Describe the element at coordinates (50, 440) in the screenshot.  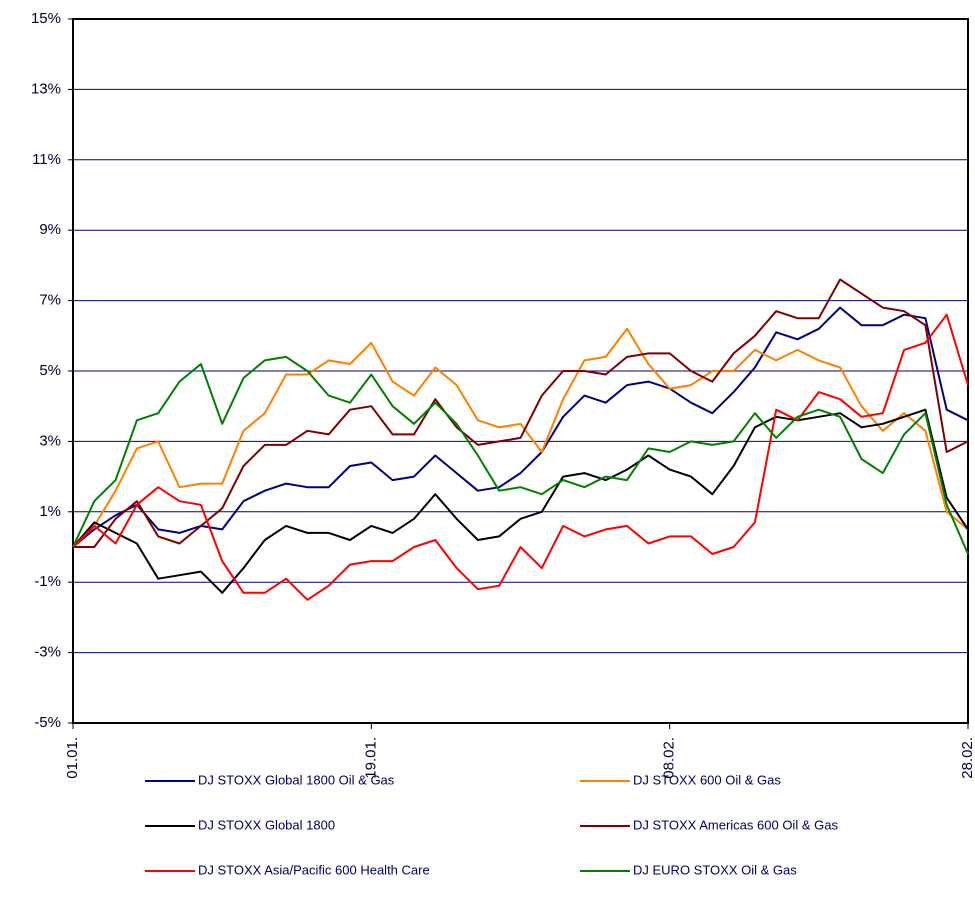
I see `y-tick-label: 3%` at that location.